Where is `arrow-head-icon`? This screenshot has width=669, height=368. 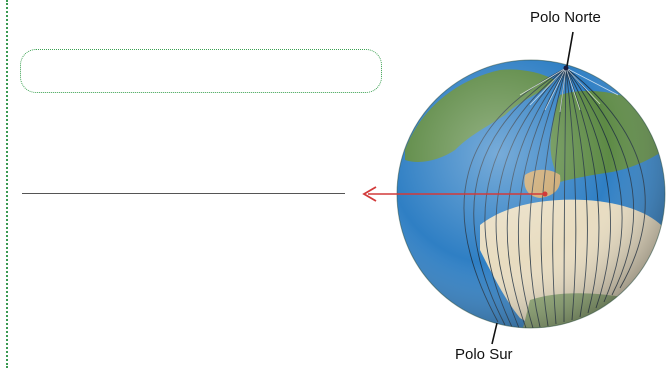
arrow-head-icon is located at coordinates (369, 194).